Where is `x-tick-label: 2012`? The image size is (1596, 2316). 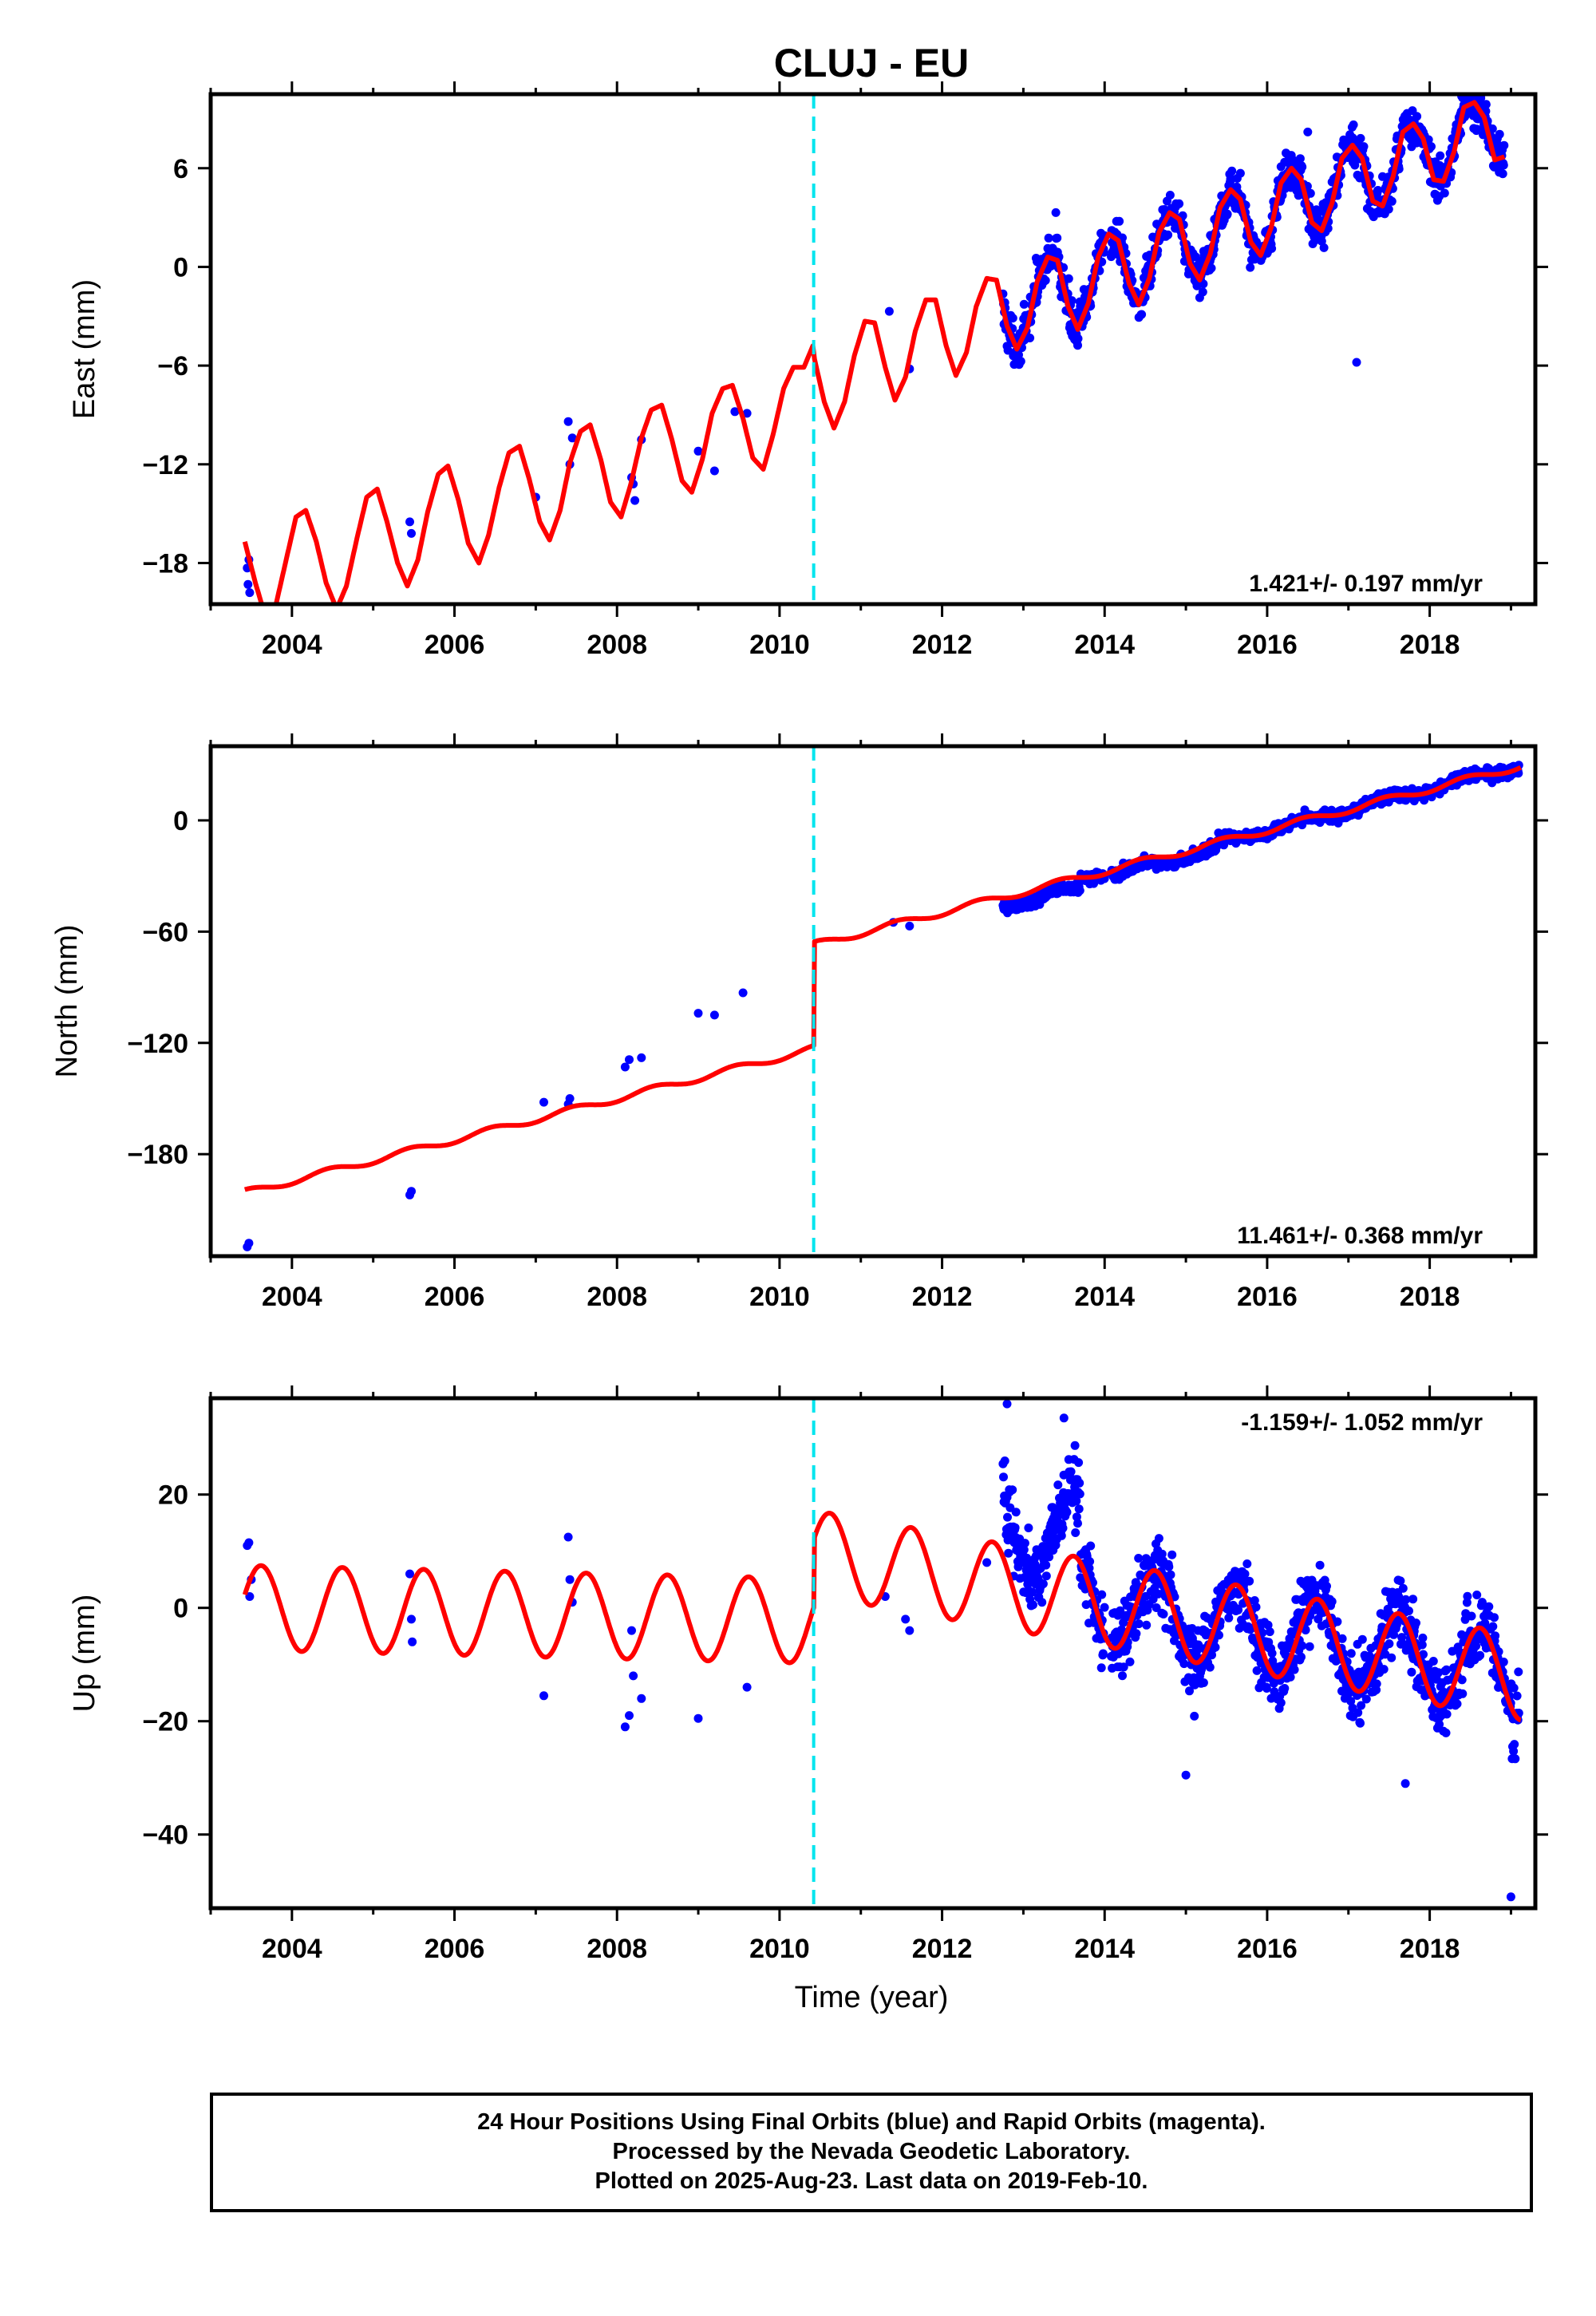 x-tick-label: 2012 is located at coordinates (942, 1949).